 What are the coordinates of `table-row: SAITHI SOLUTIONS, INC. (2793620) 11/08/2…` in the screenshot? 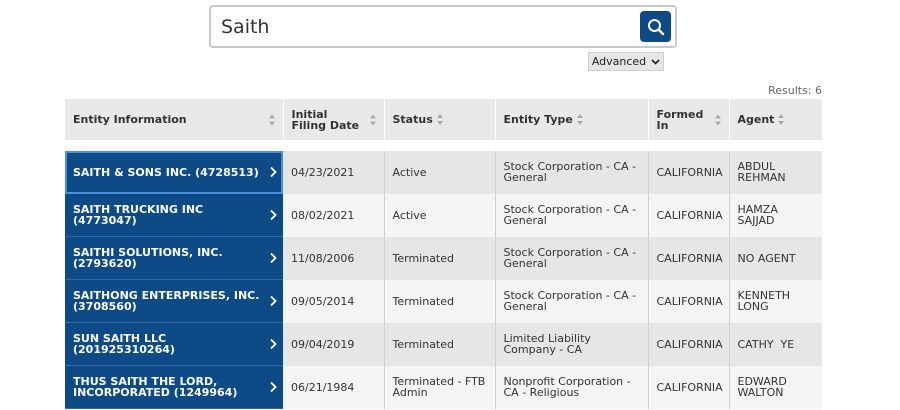 It's located at (443, 258).